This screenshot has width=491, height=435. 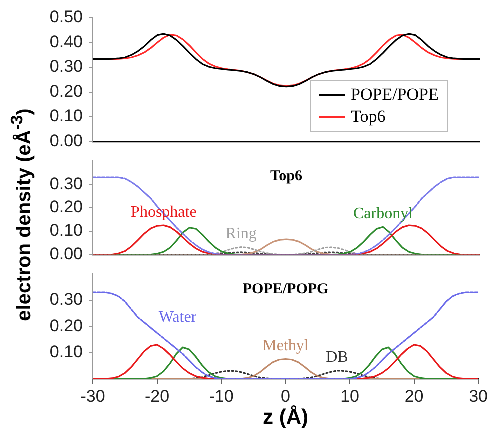 I want to click on series-label: Water, so click(x=178, y=317).